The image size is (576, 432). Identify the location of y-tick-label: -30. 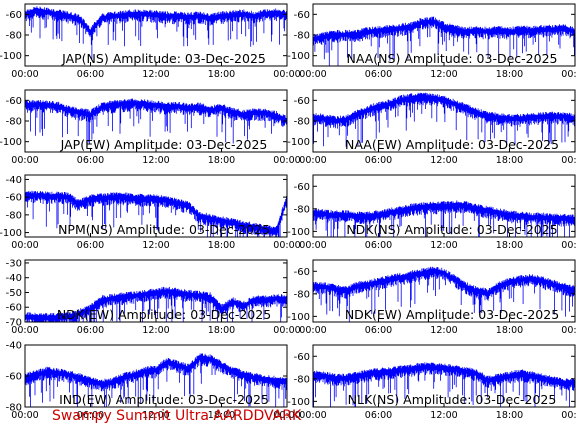
(14, 263).